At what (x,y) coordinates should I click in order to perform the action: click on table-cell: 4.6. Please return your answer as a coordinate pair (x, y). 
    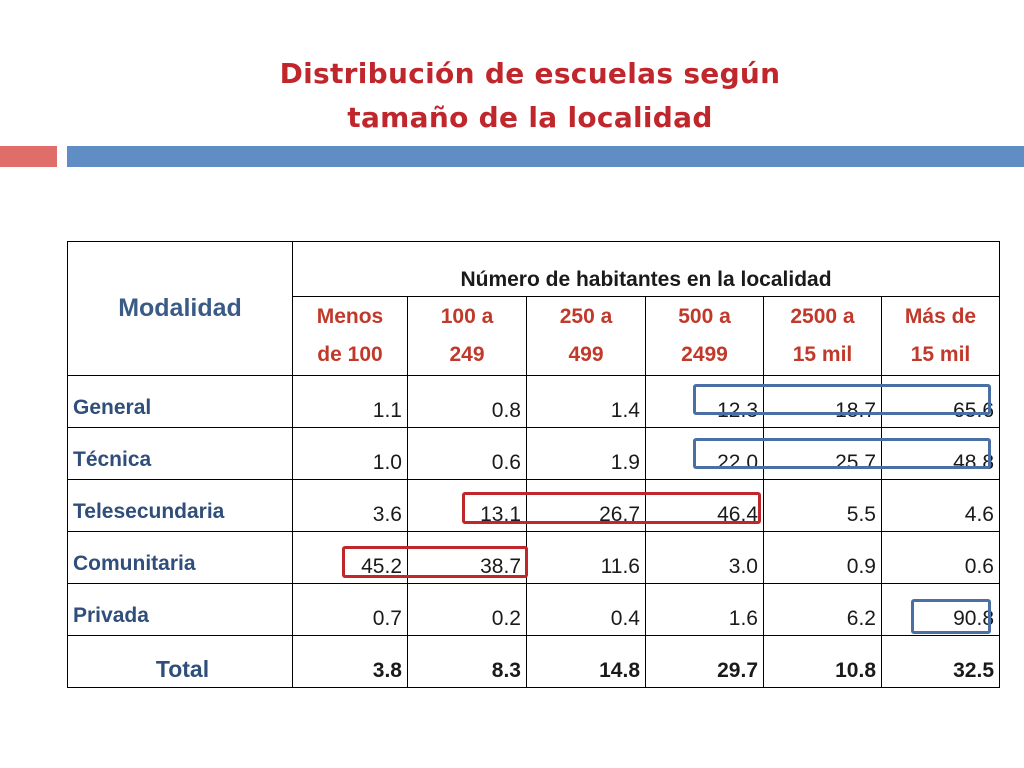
    Looking at the image, I should click on (940, 505).